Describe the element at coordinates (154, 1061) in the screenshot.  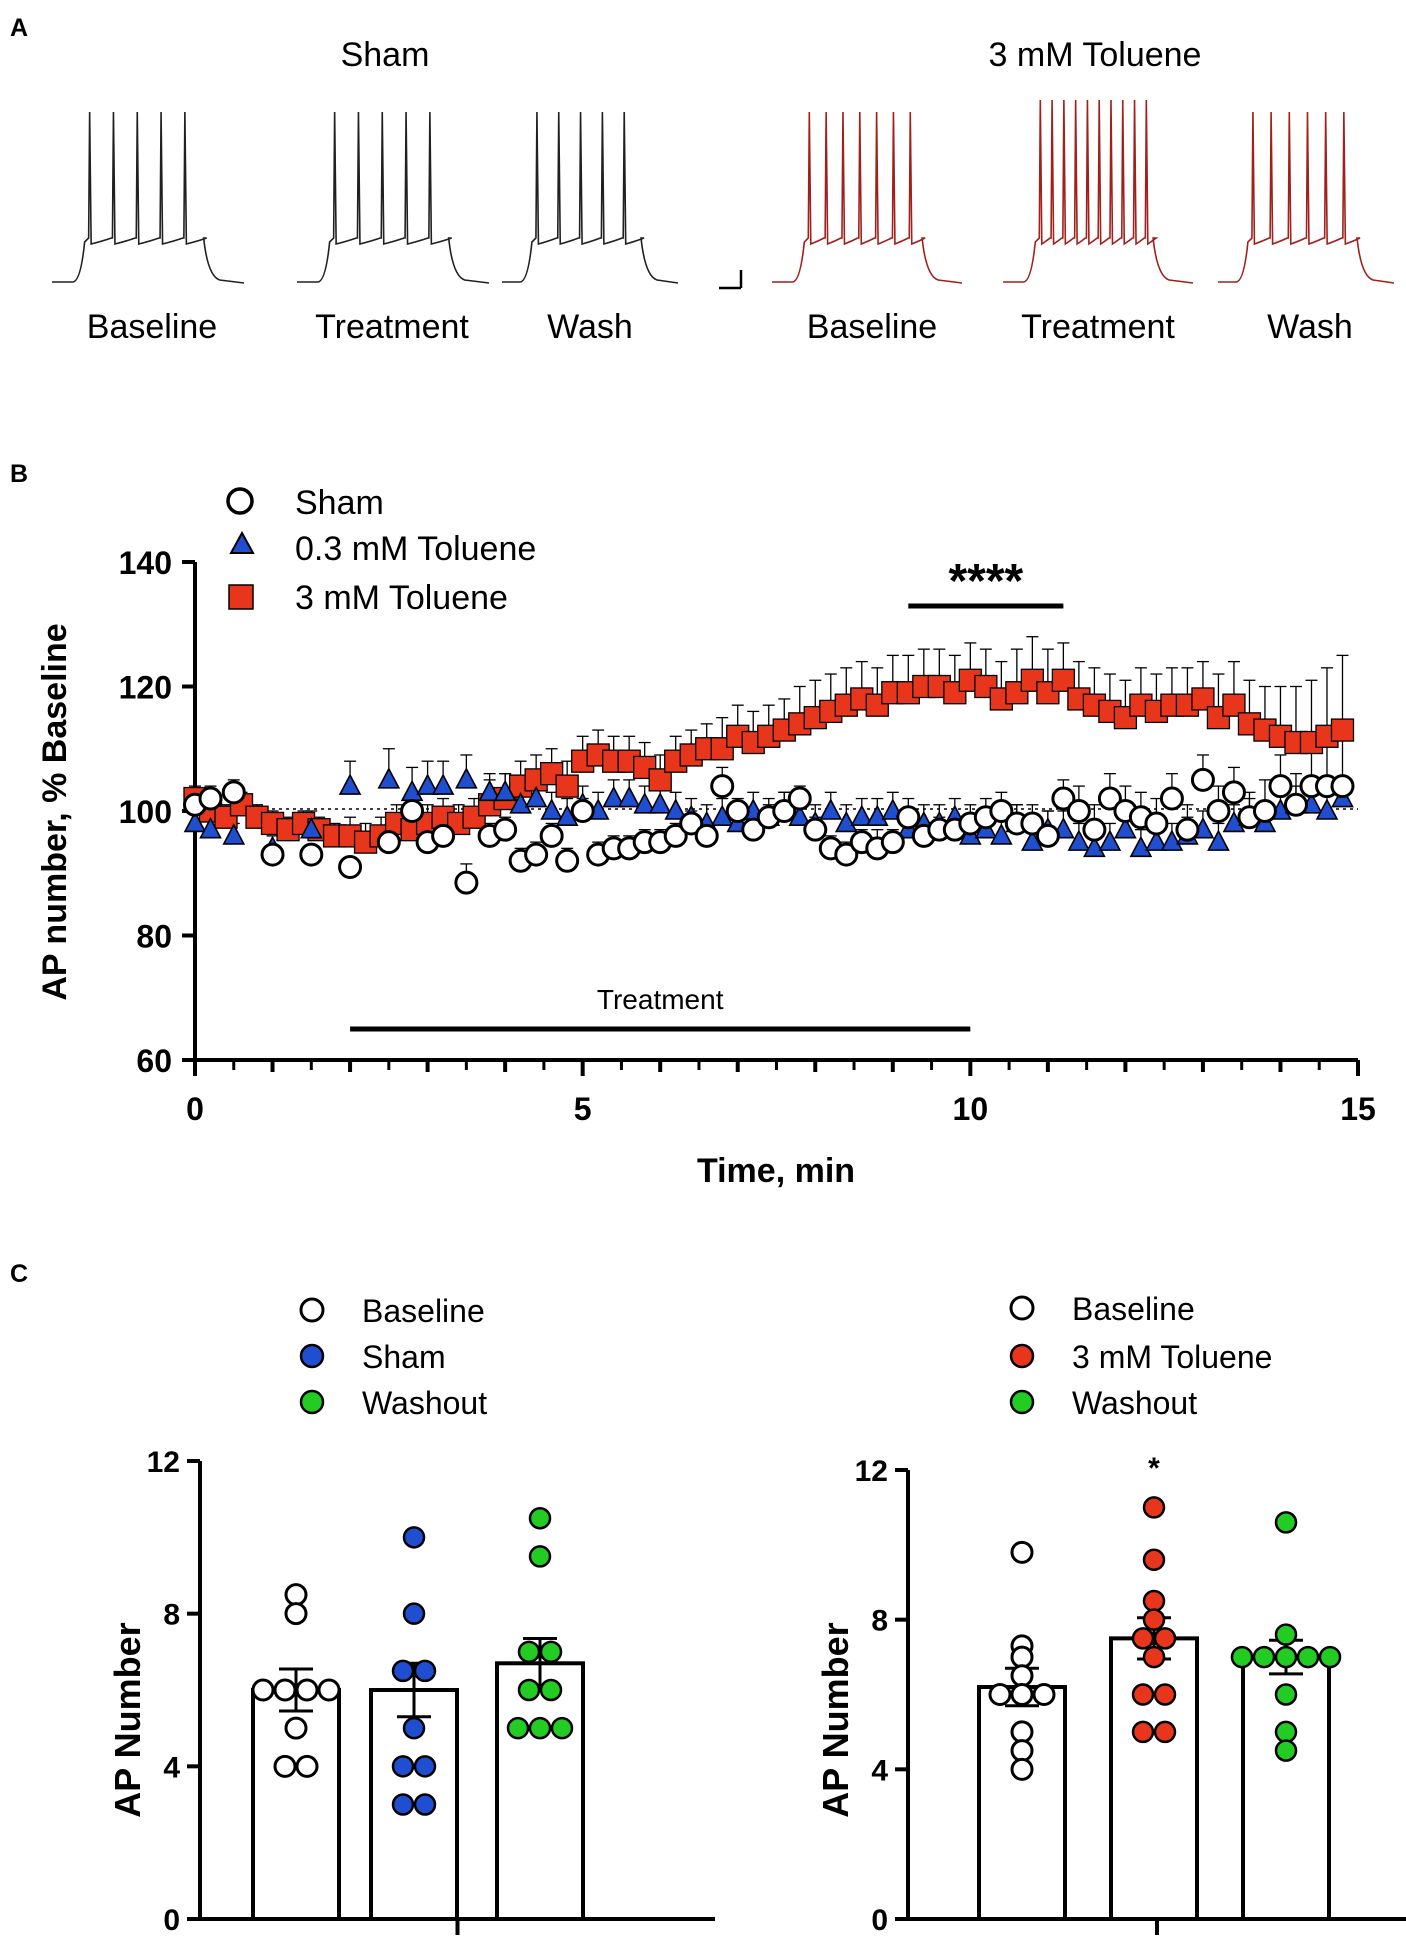
I see `y-tick-label: 60` at that location.